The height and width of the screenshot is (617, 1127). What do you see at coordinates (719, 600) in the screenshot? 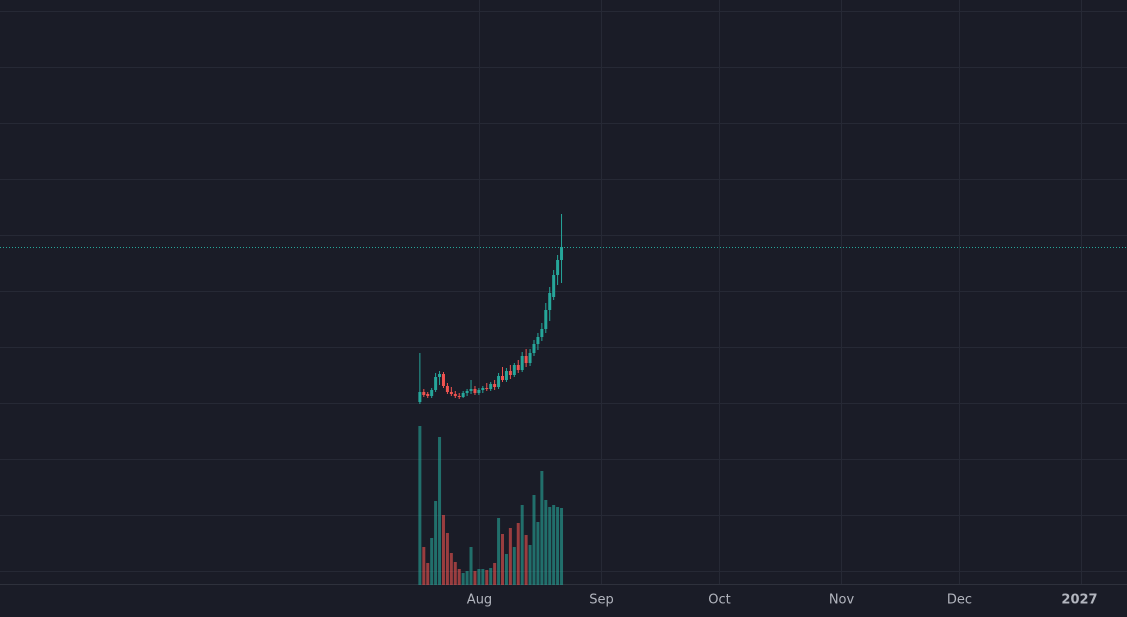
I see `x-tick-label: Oct` at bounding box center [719, 600].